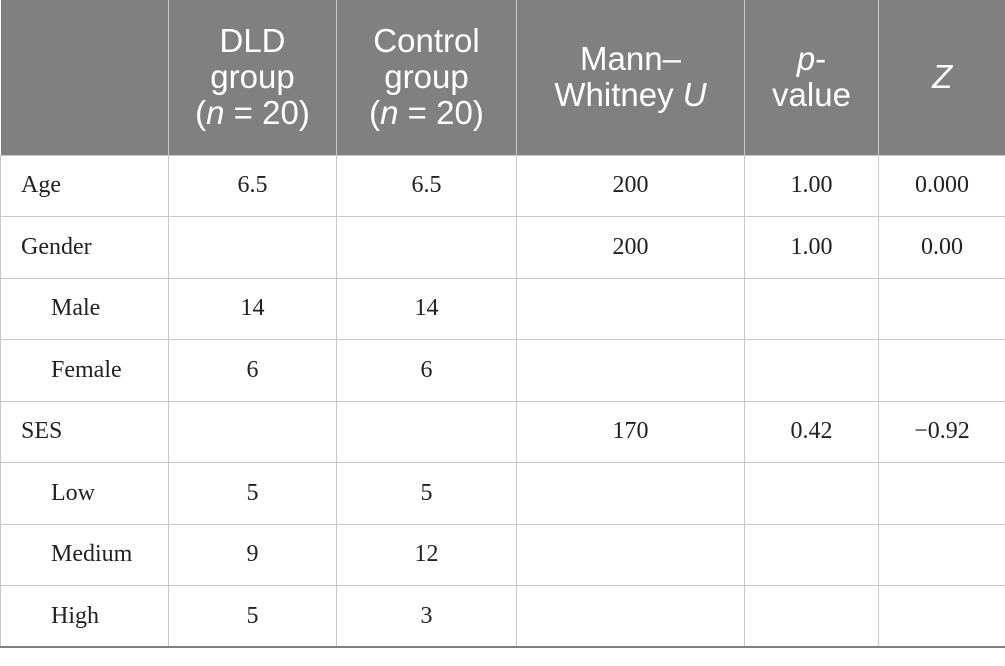  I want to click on table-row: Low 5 5, so click(502, 493).